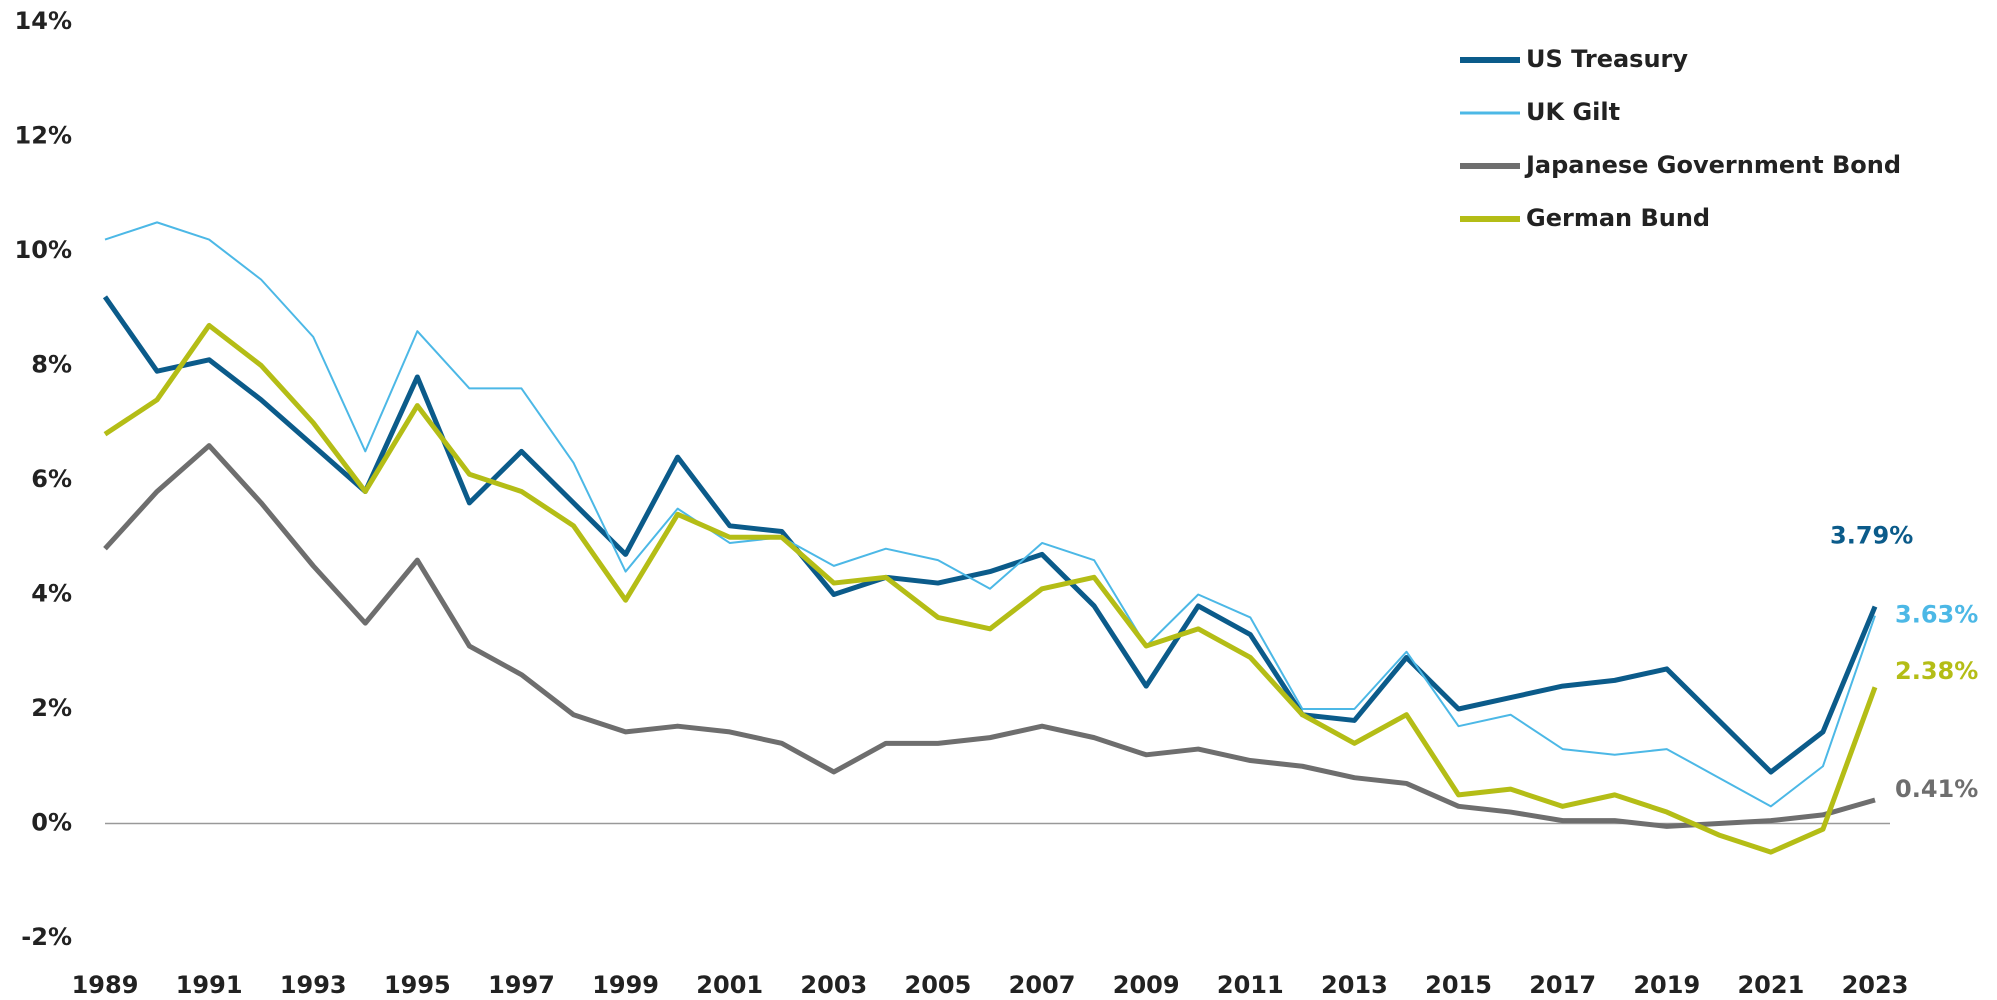 The height and width of the screenshot is (1000, 1997). I want to click on legend-label: German Bund, so click(1618, 218).